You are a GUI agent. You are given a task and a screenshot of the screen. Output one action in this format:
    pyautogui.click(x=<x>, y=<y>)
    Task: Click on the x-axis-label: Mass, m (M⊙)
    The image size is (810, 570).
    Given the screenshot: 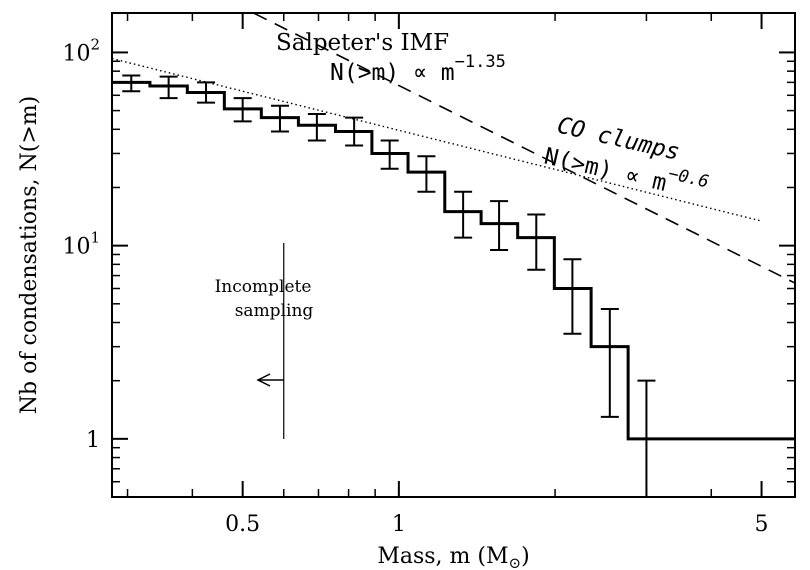 What is the action you would take?
    pyautogui.click(x=453, y=557)
    